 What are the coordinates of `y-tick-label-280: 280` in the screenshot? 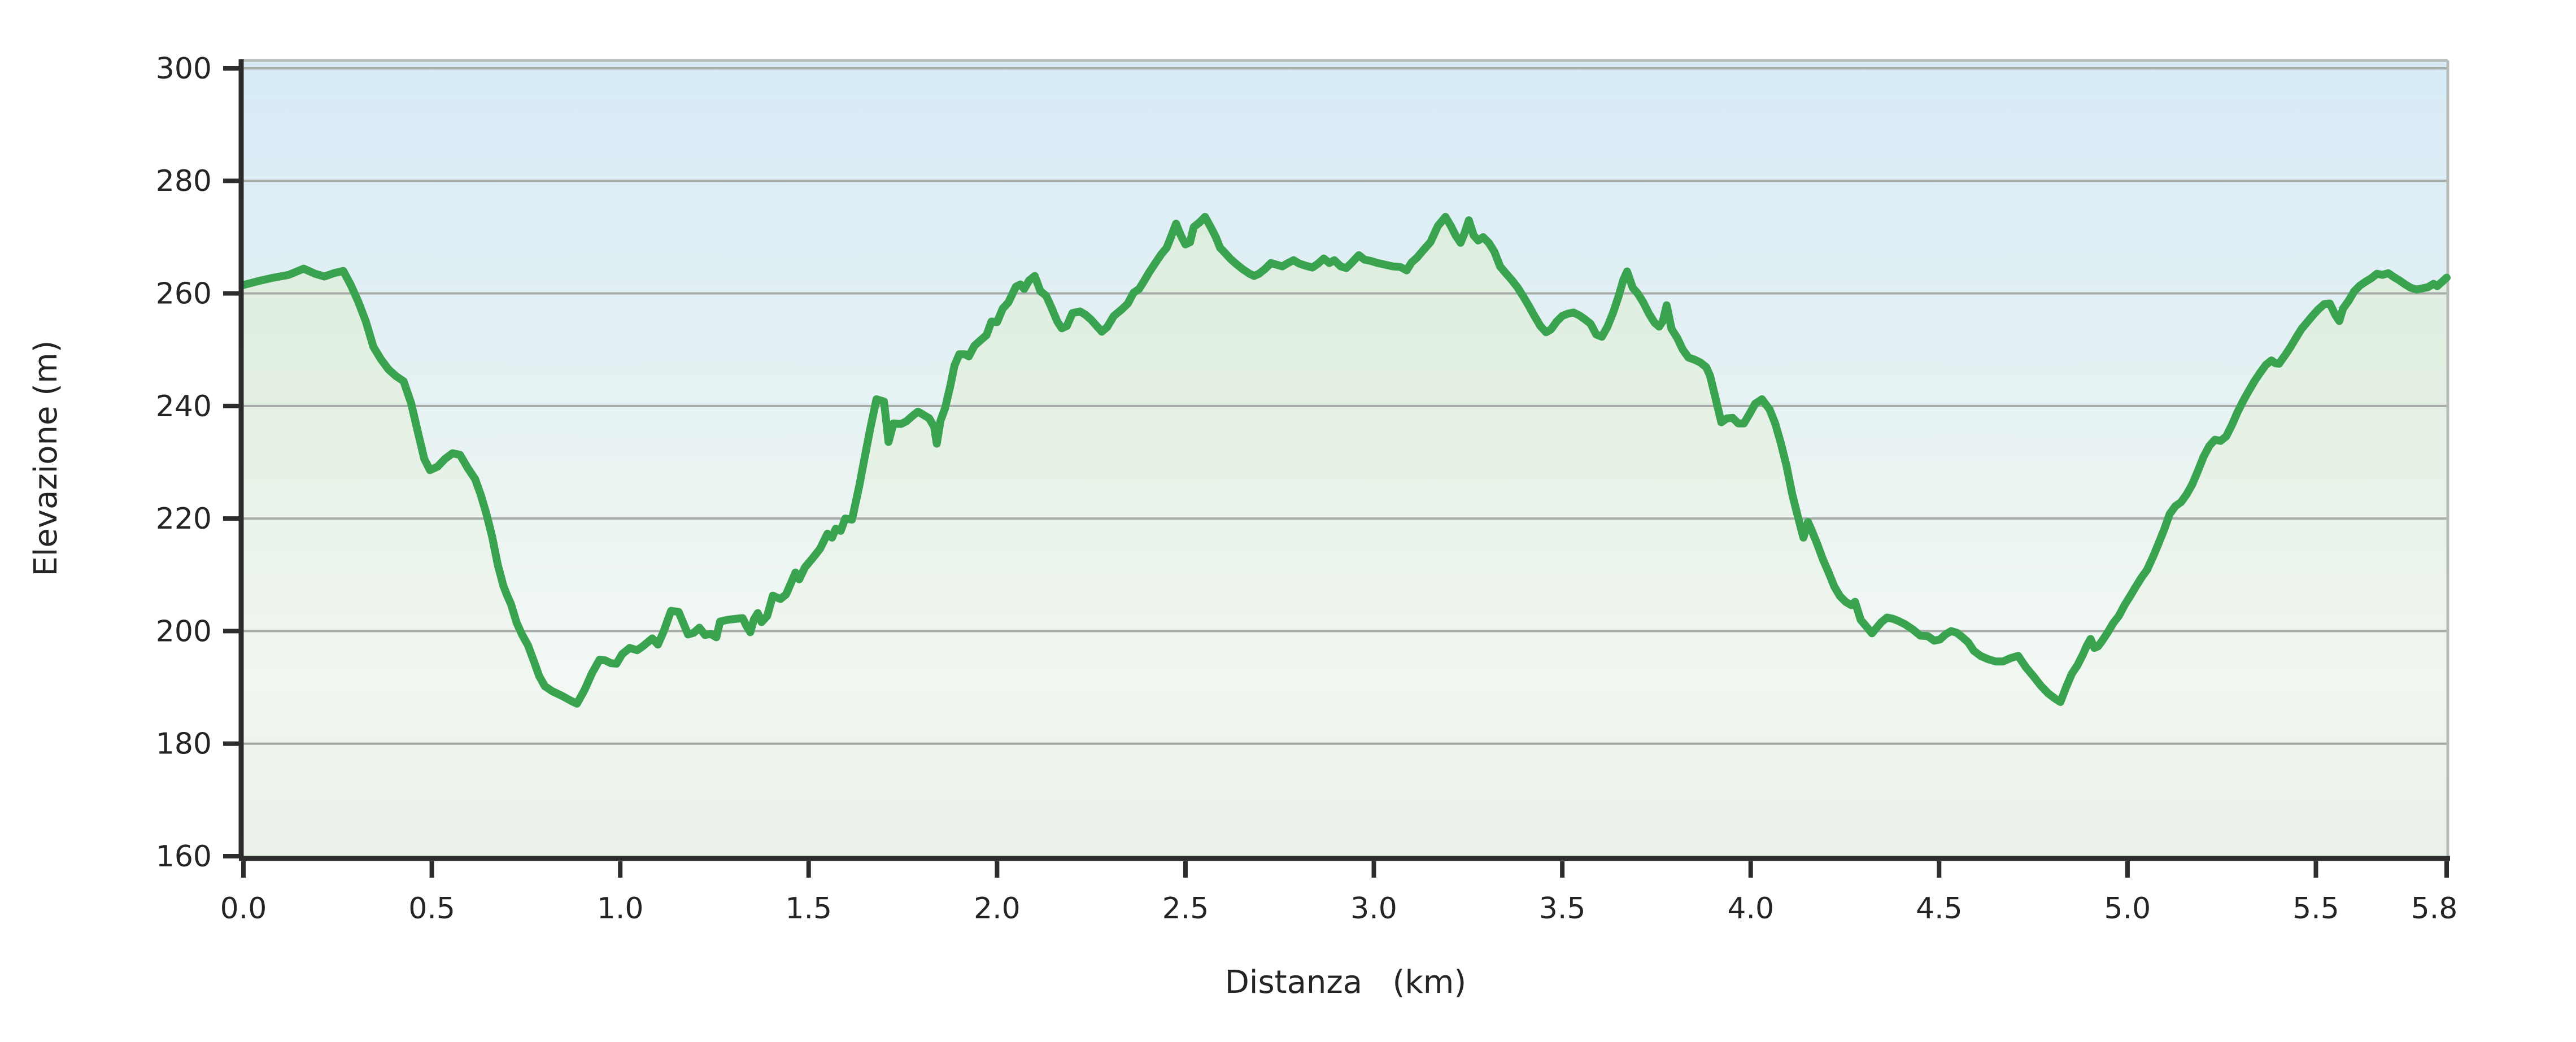 It's located at (184, 181).